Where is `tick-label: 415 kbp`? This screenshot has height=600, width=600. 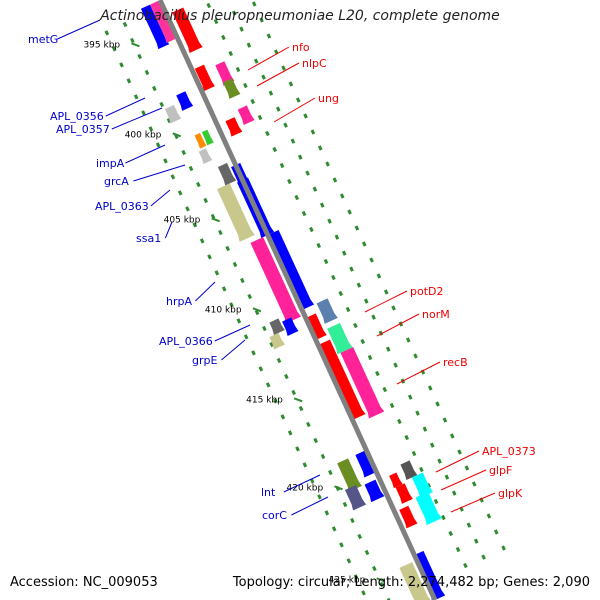
tick-label: 415 kbp is located at coordinates (264, 400).